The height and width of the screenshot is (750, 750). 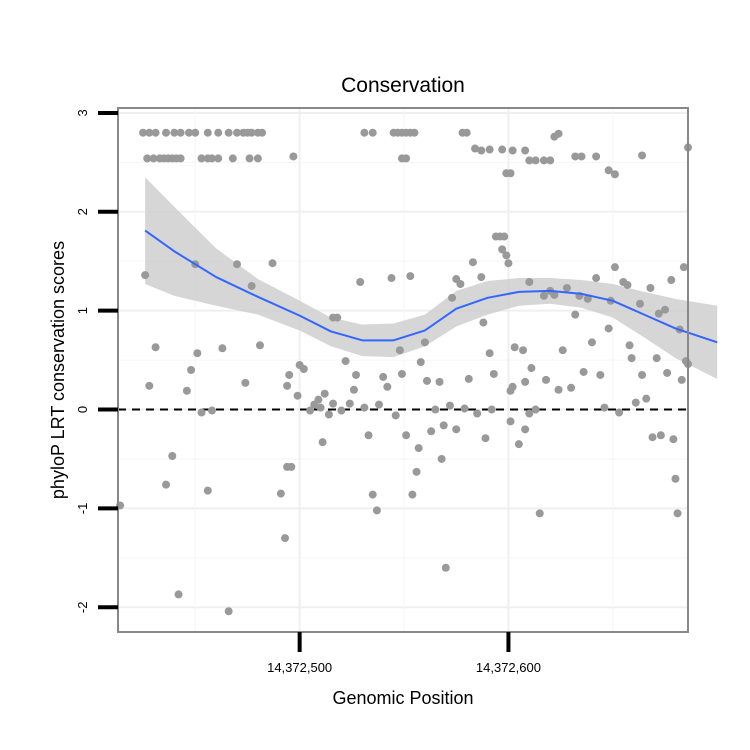 I want to click on y-tick-label: 3, so click(x=82, y=112).